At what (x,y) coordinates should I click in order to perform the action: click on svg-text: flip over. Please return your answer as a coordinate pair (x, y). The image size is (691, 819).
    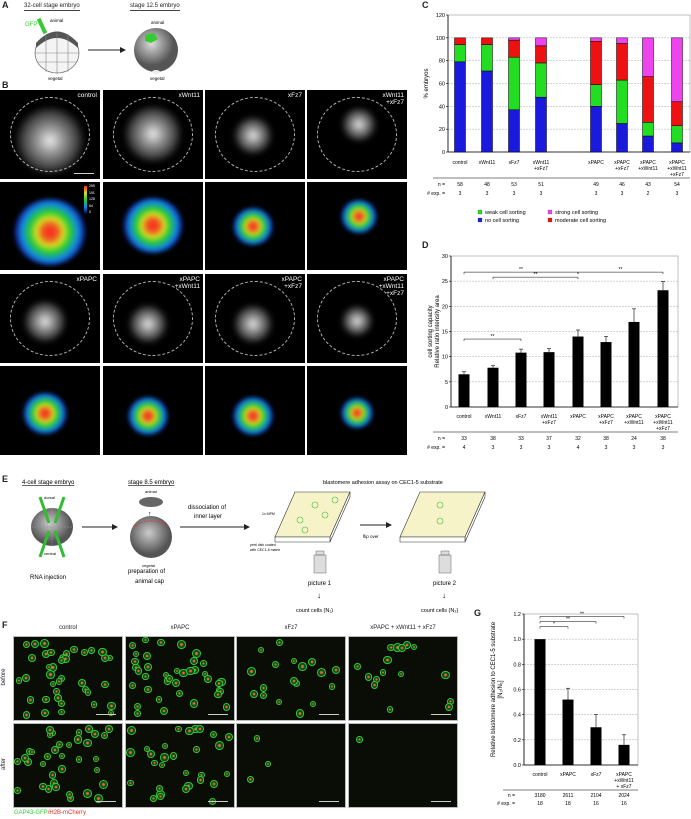
    Looking at the image, I should click on (371, 536).